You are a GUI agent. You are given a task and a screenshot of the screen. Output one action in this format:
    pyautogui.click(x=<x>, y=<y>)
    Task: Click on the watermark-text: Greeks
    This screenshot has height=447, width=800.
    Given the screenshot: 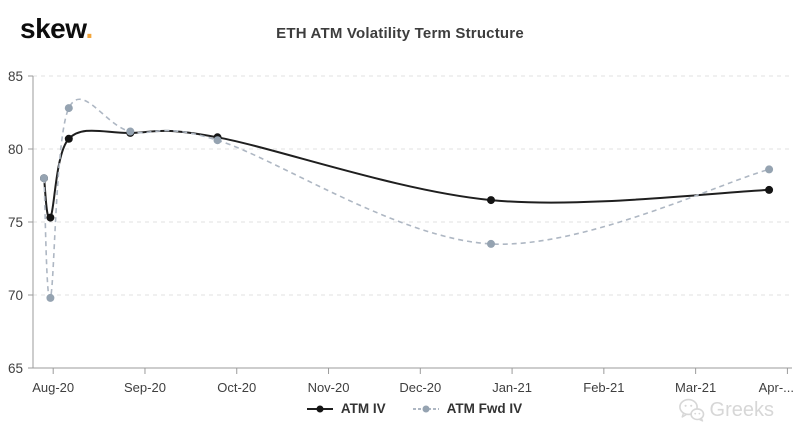 What is the action you would take?
    pyautogui.click(x=741, y=410)
    